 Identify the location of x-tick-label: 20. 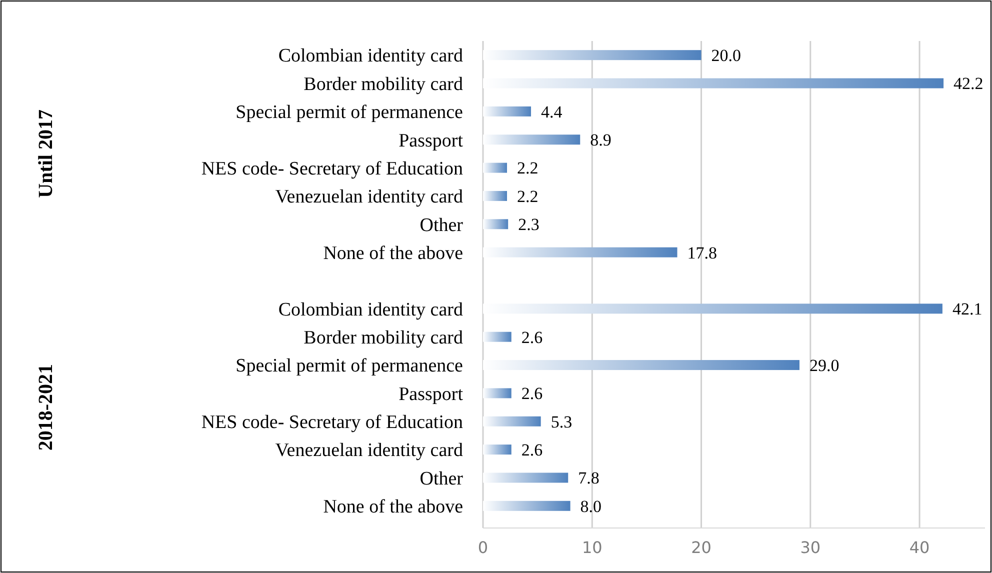
(701, 547).